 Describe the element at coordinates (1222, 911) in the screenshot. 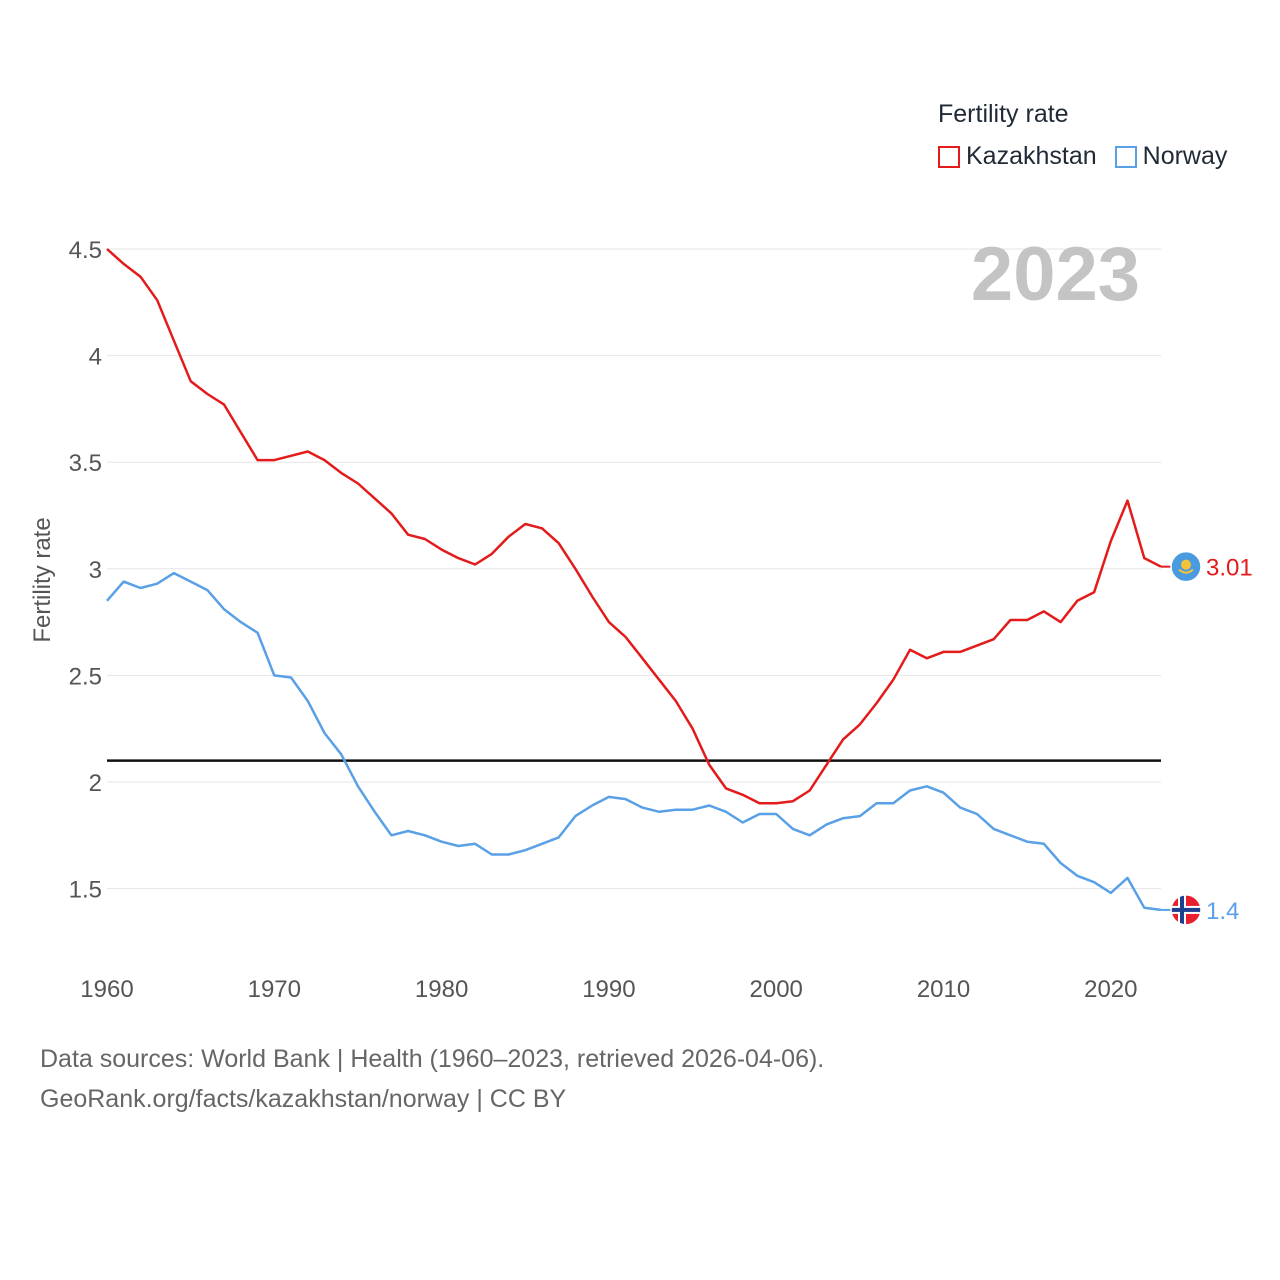

I see `end-label-norway: 1.4` at that location.